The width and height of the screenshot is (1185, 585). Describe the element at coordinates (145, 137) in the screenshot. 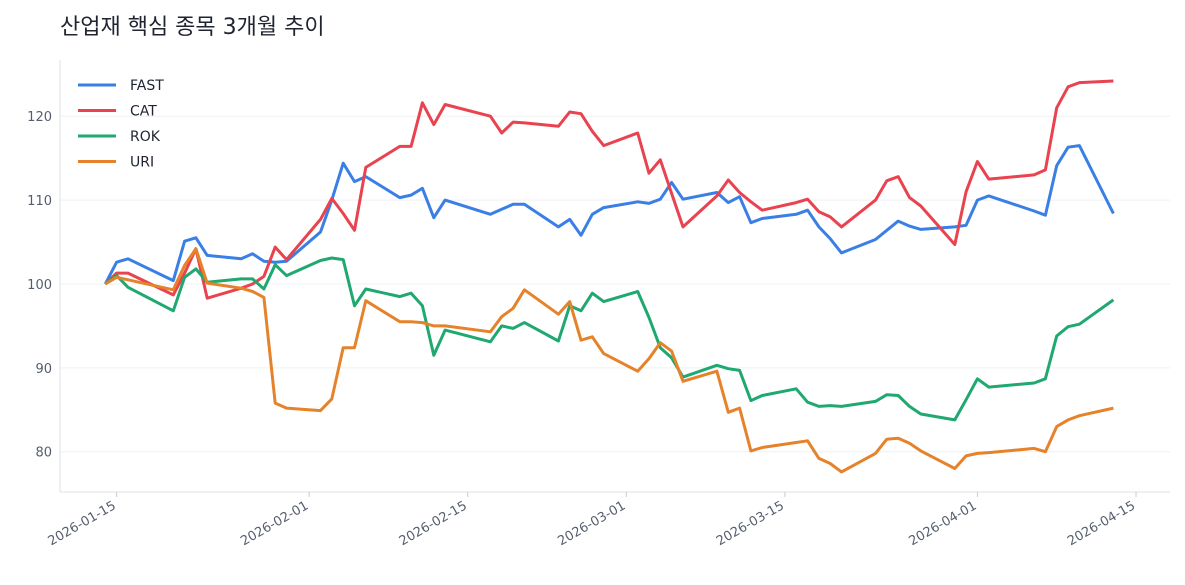

I see `legend-label: ROK` at that location.